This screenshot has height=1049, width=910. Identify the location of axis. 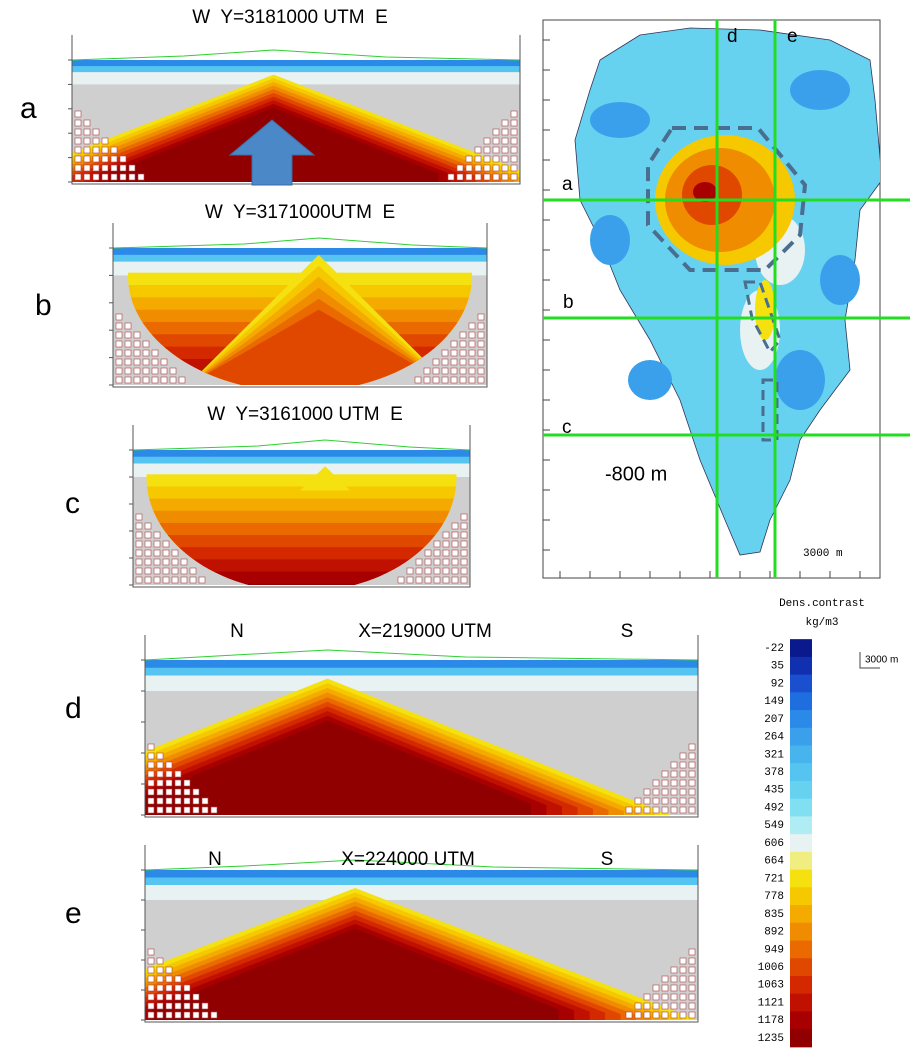
(296, 110).